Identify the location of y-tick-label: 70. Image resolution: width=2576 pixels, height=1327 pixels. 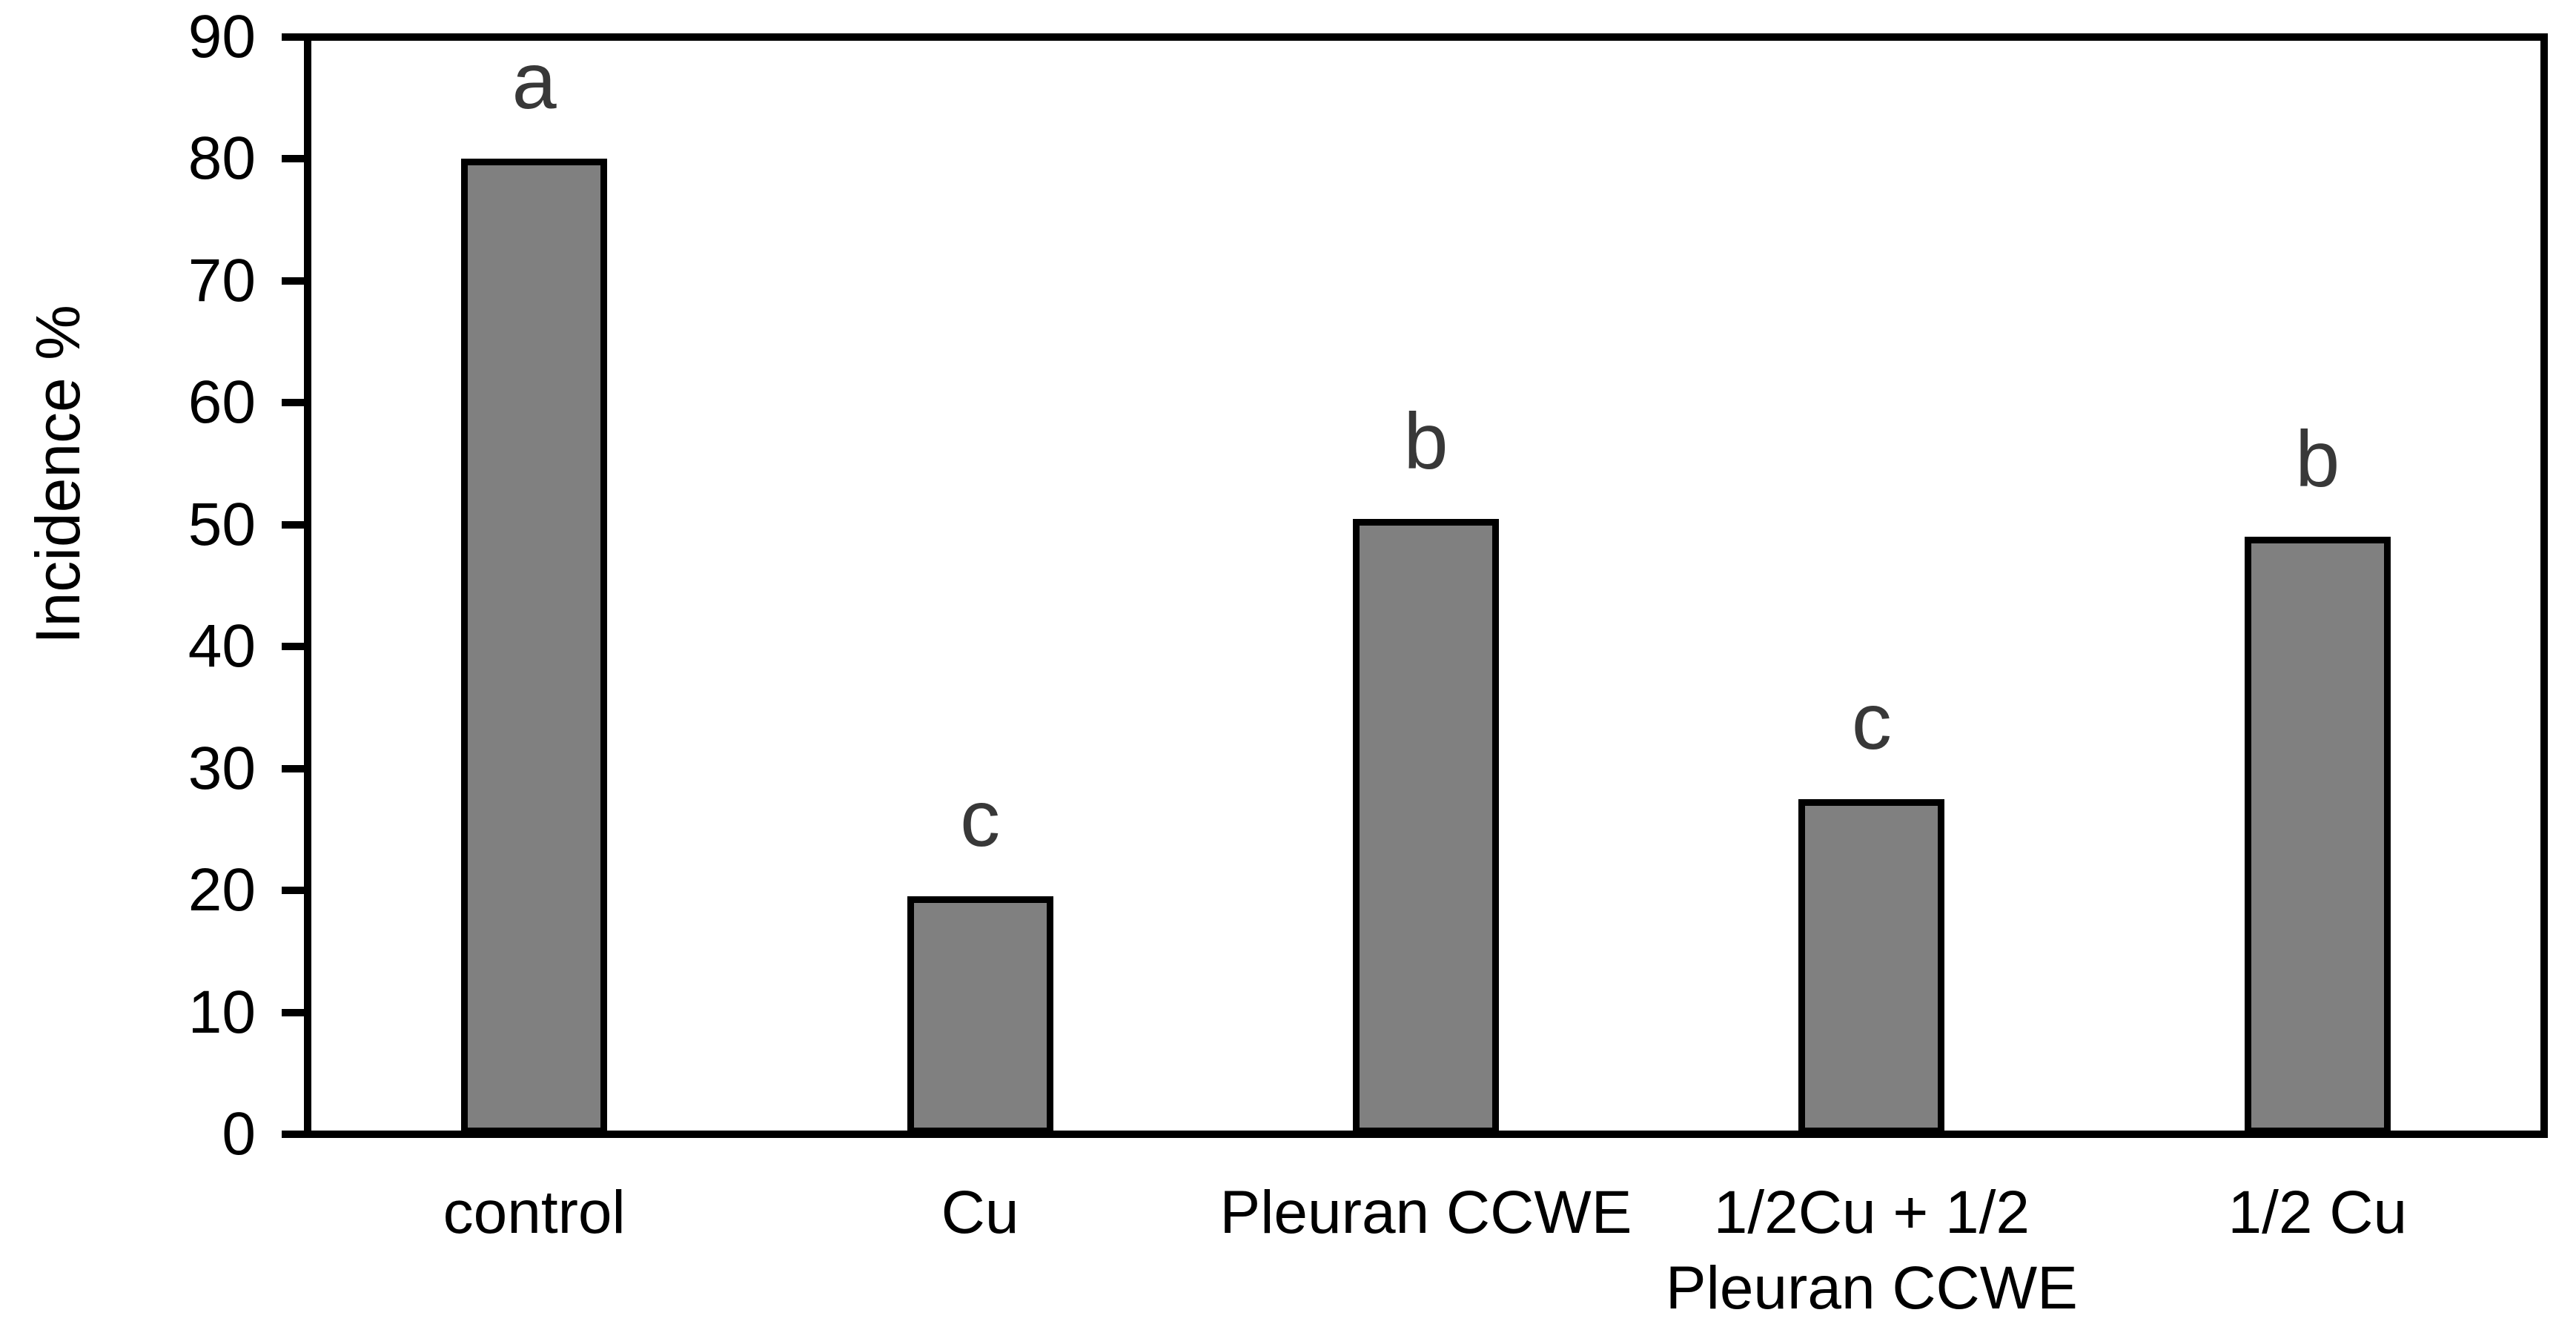
(222, 280).